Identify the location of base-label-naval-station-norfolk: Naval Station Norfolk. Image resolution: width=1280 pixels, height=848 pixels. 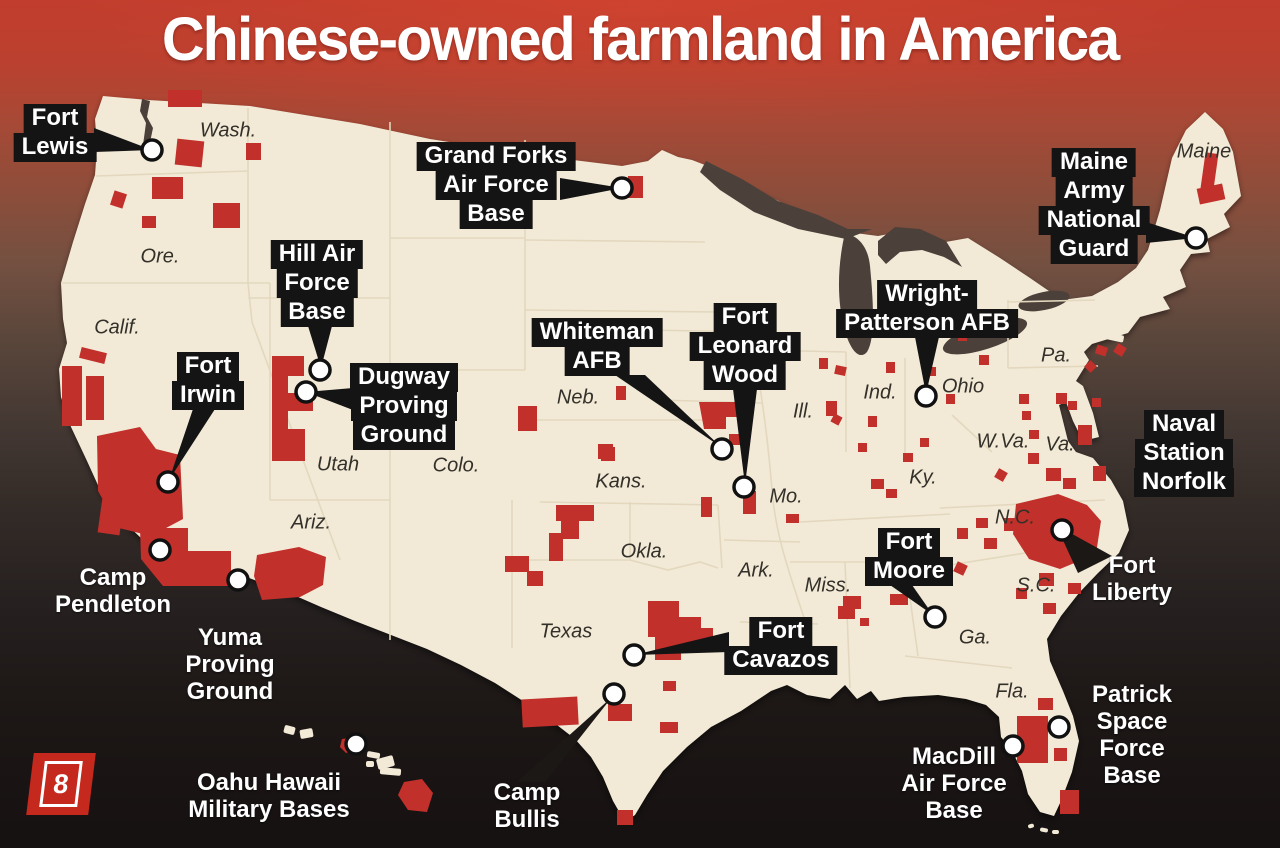
(1184, 453).